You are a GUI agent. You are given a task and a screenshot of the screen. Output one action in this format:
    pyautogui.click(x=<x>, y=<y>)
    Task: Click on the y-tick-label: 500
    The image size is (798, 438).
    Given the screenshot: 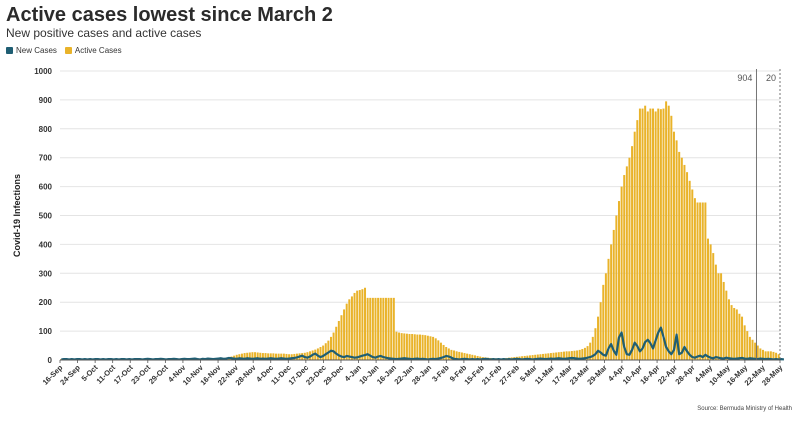 What is the action you would take?
    pyautogui.click(x=46, y=216)
    